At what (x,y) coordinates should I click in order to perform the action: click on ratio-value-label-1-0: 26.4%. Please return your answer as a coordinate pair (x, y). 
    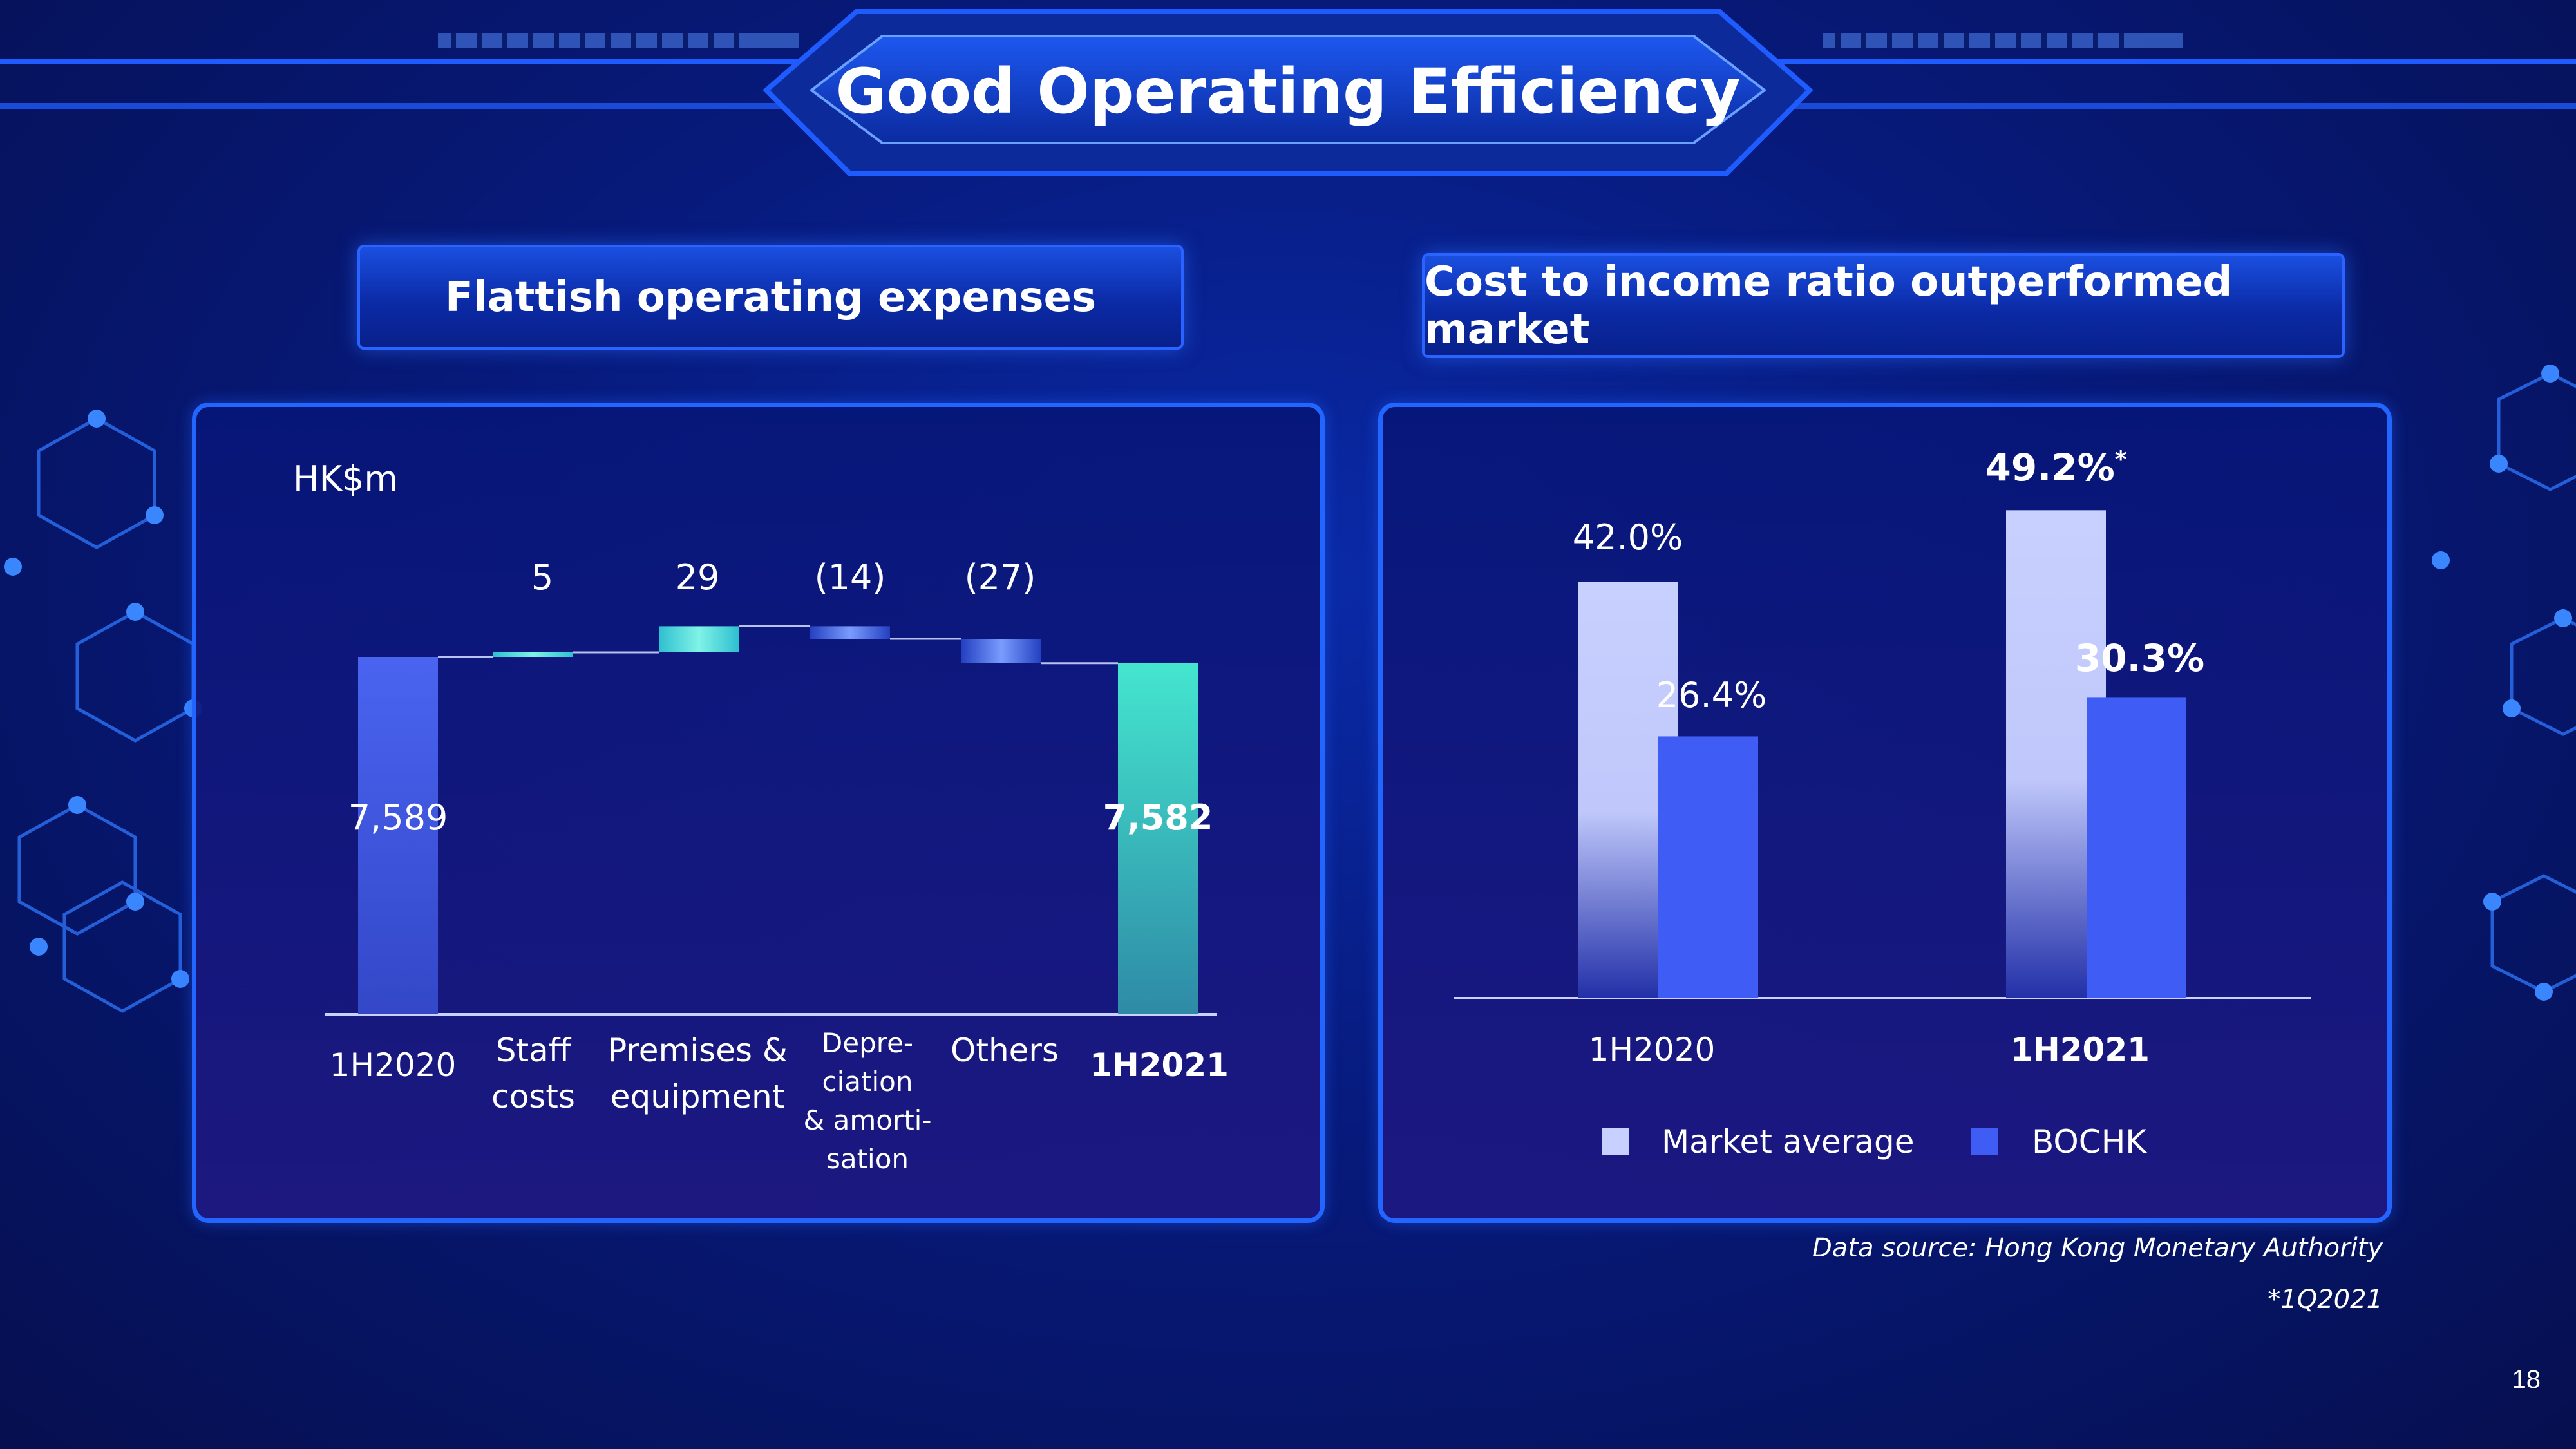
    Looking at the image, I should click on (1711, 695).